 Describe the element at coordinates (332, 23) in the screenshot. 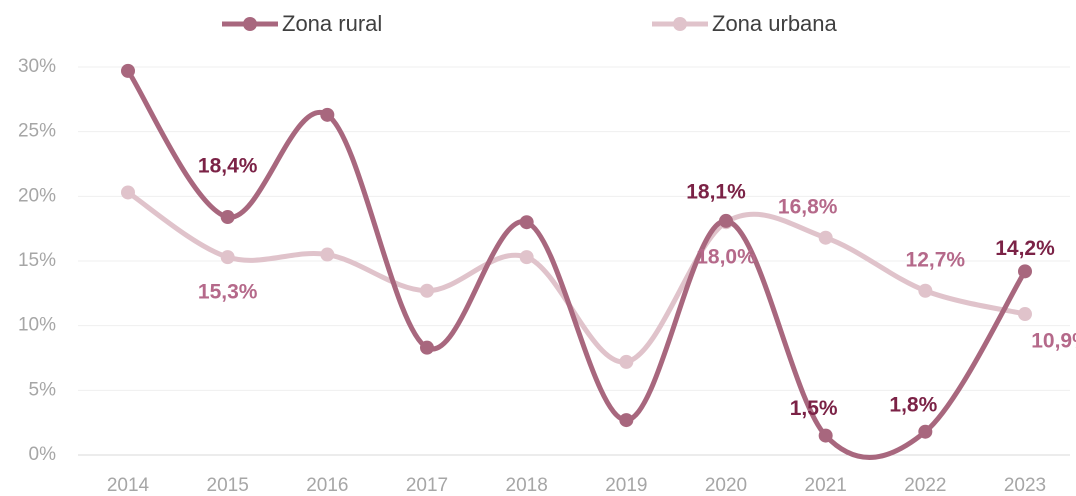

I see `legend-label: Zona rural` at that location.